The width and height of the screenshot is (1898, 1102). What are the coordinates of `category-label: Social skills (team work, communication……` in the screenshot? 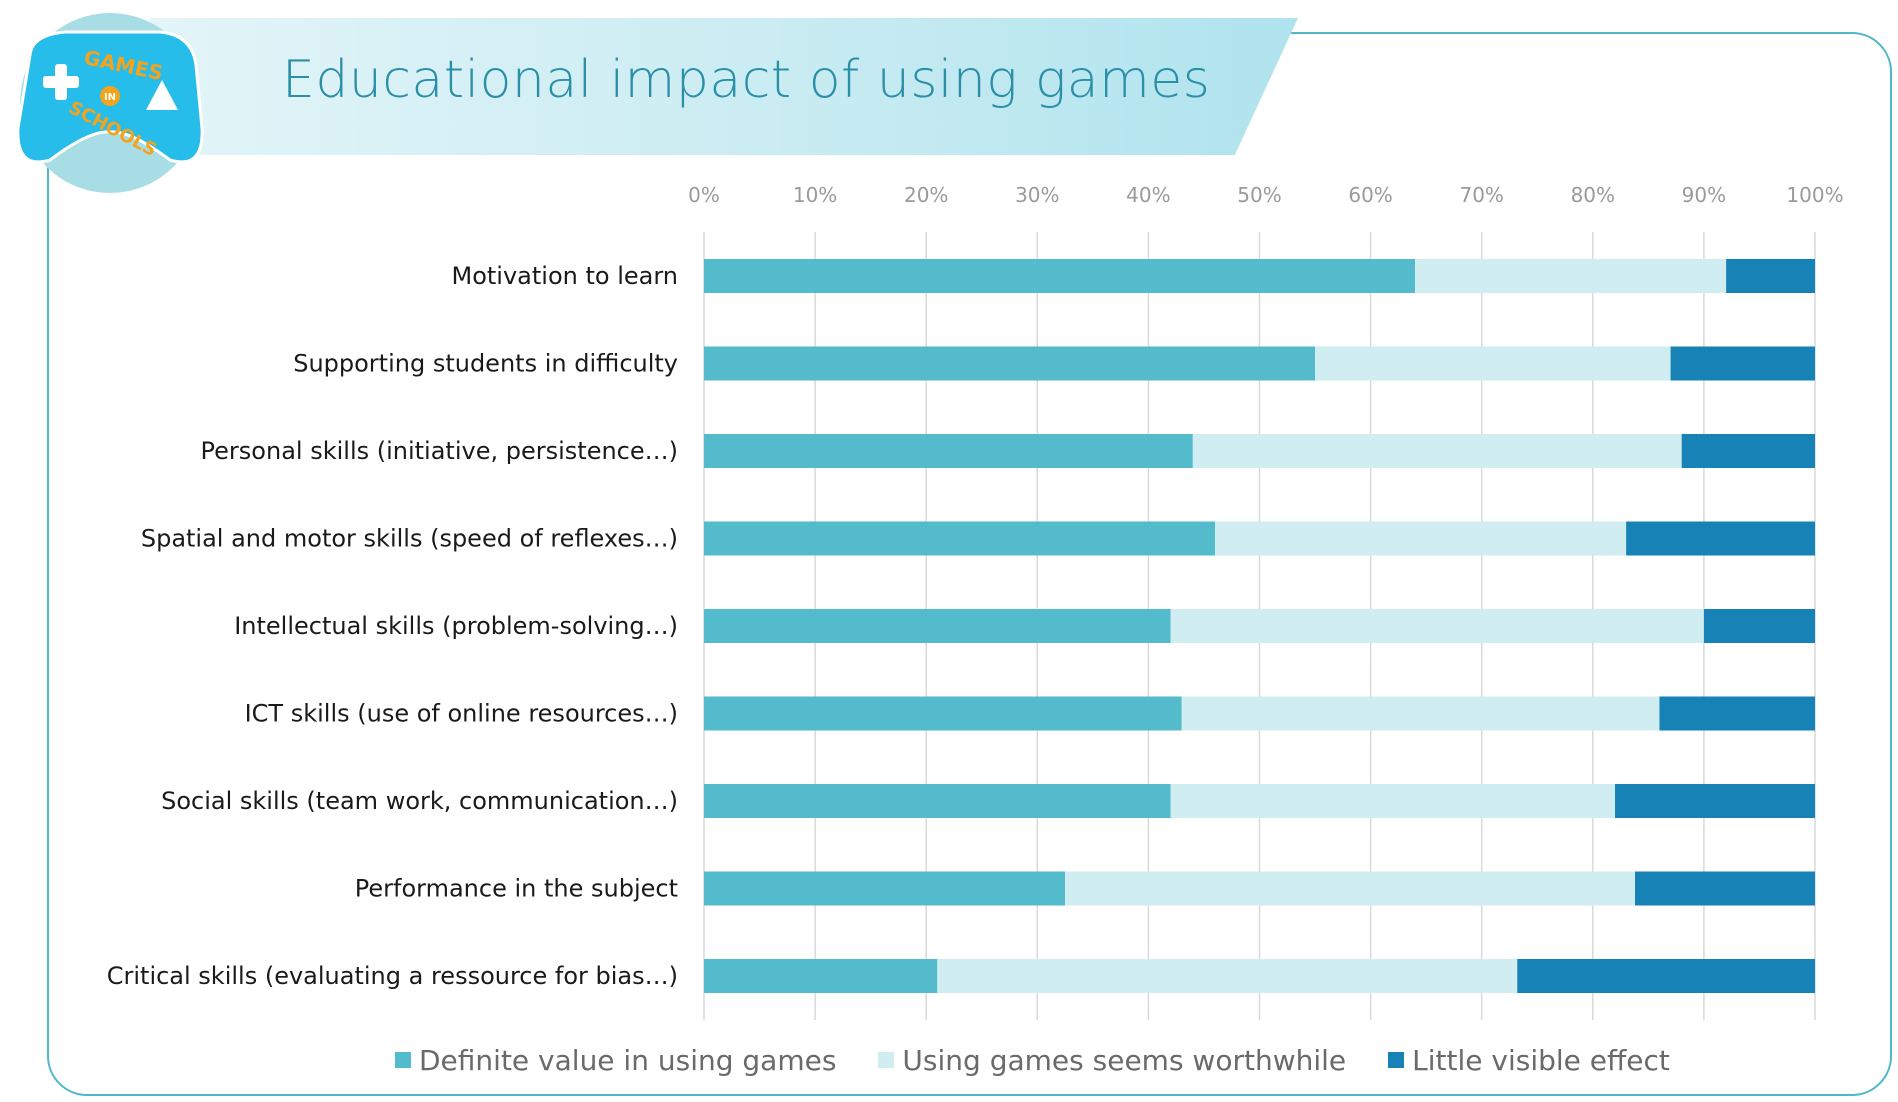 It's located at (419, 801).